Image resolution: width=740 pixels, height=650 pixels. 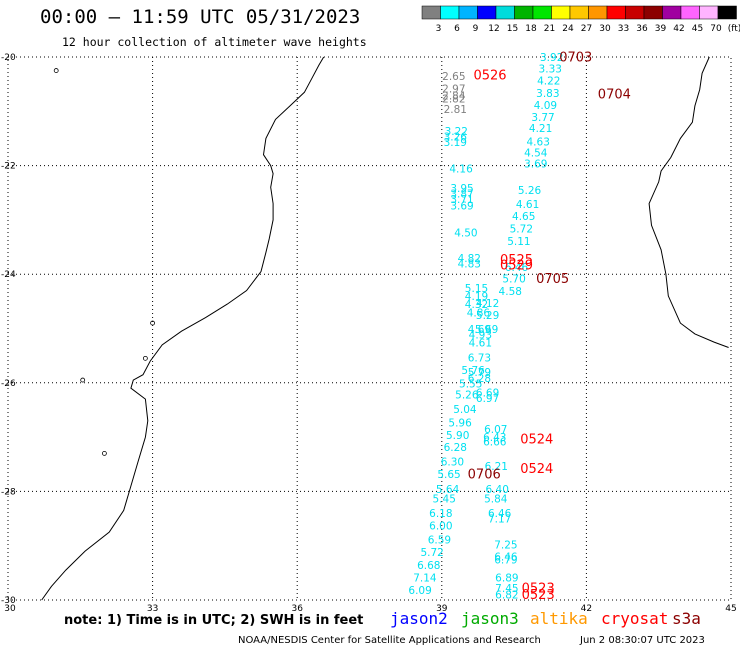 I want to click on wave-height-value: 3.95, so click(x=461, y=189).